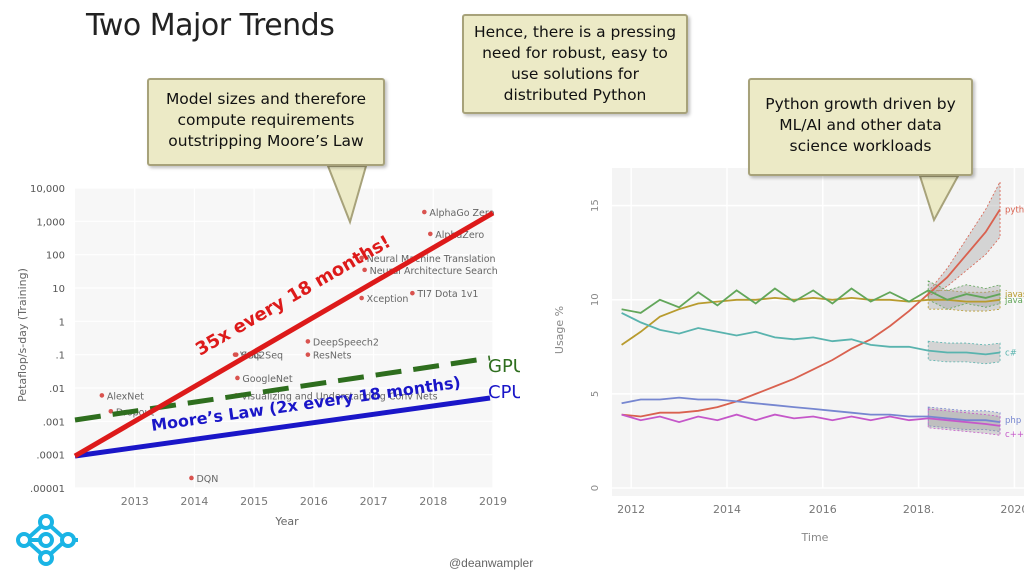  I want to click on y-tick-label: 15, so click(595, 205).